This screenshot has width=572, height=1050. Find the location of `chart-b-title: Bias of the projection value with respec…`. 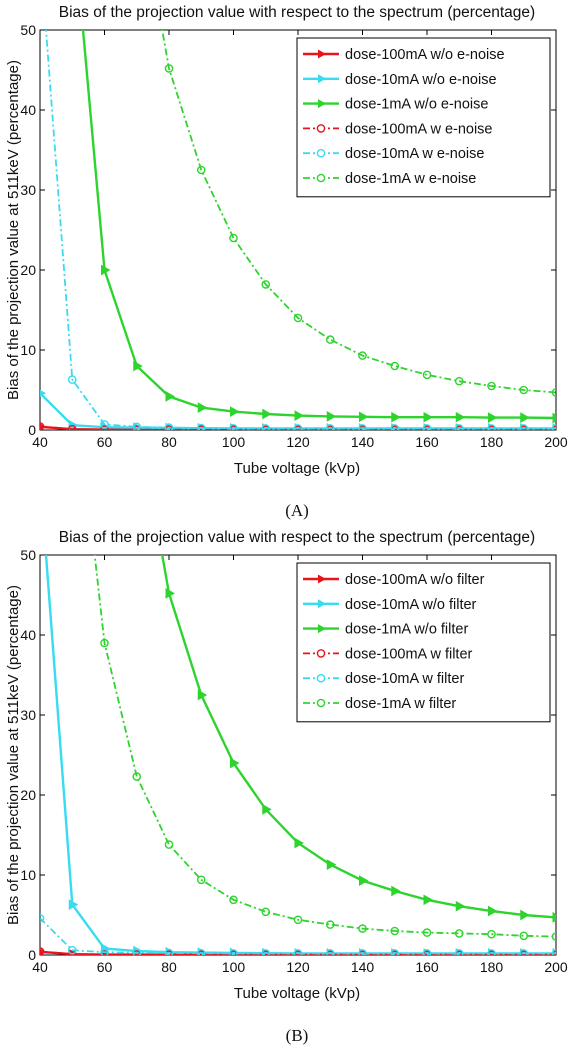

chart-b-title: Bias of the projection value with respec… is located at coordinates (297, 537).